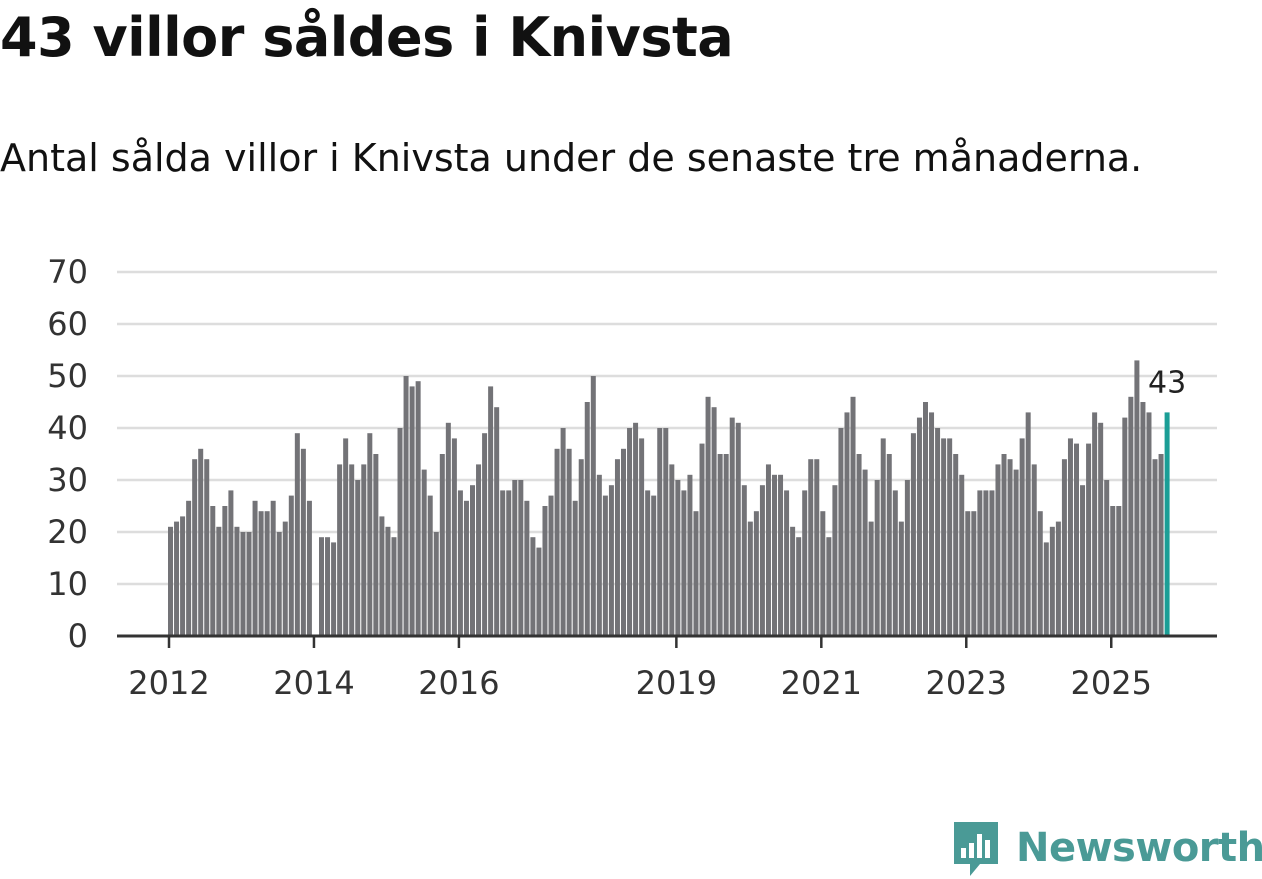 The image size is (1262, 879). I want to click on x-tick-label-2014: 2014, so click(313, 683).